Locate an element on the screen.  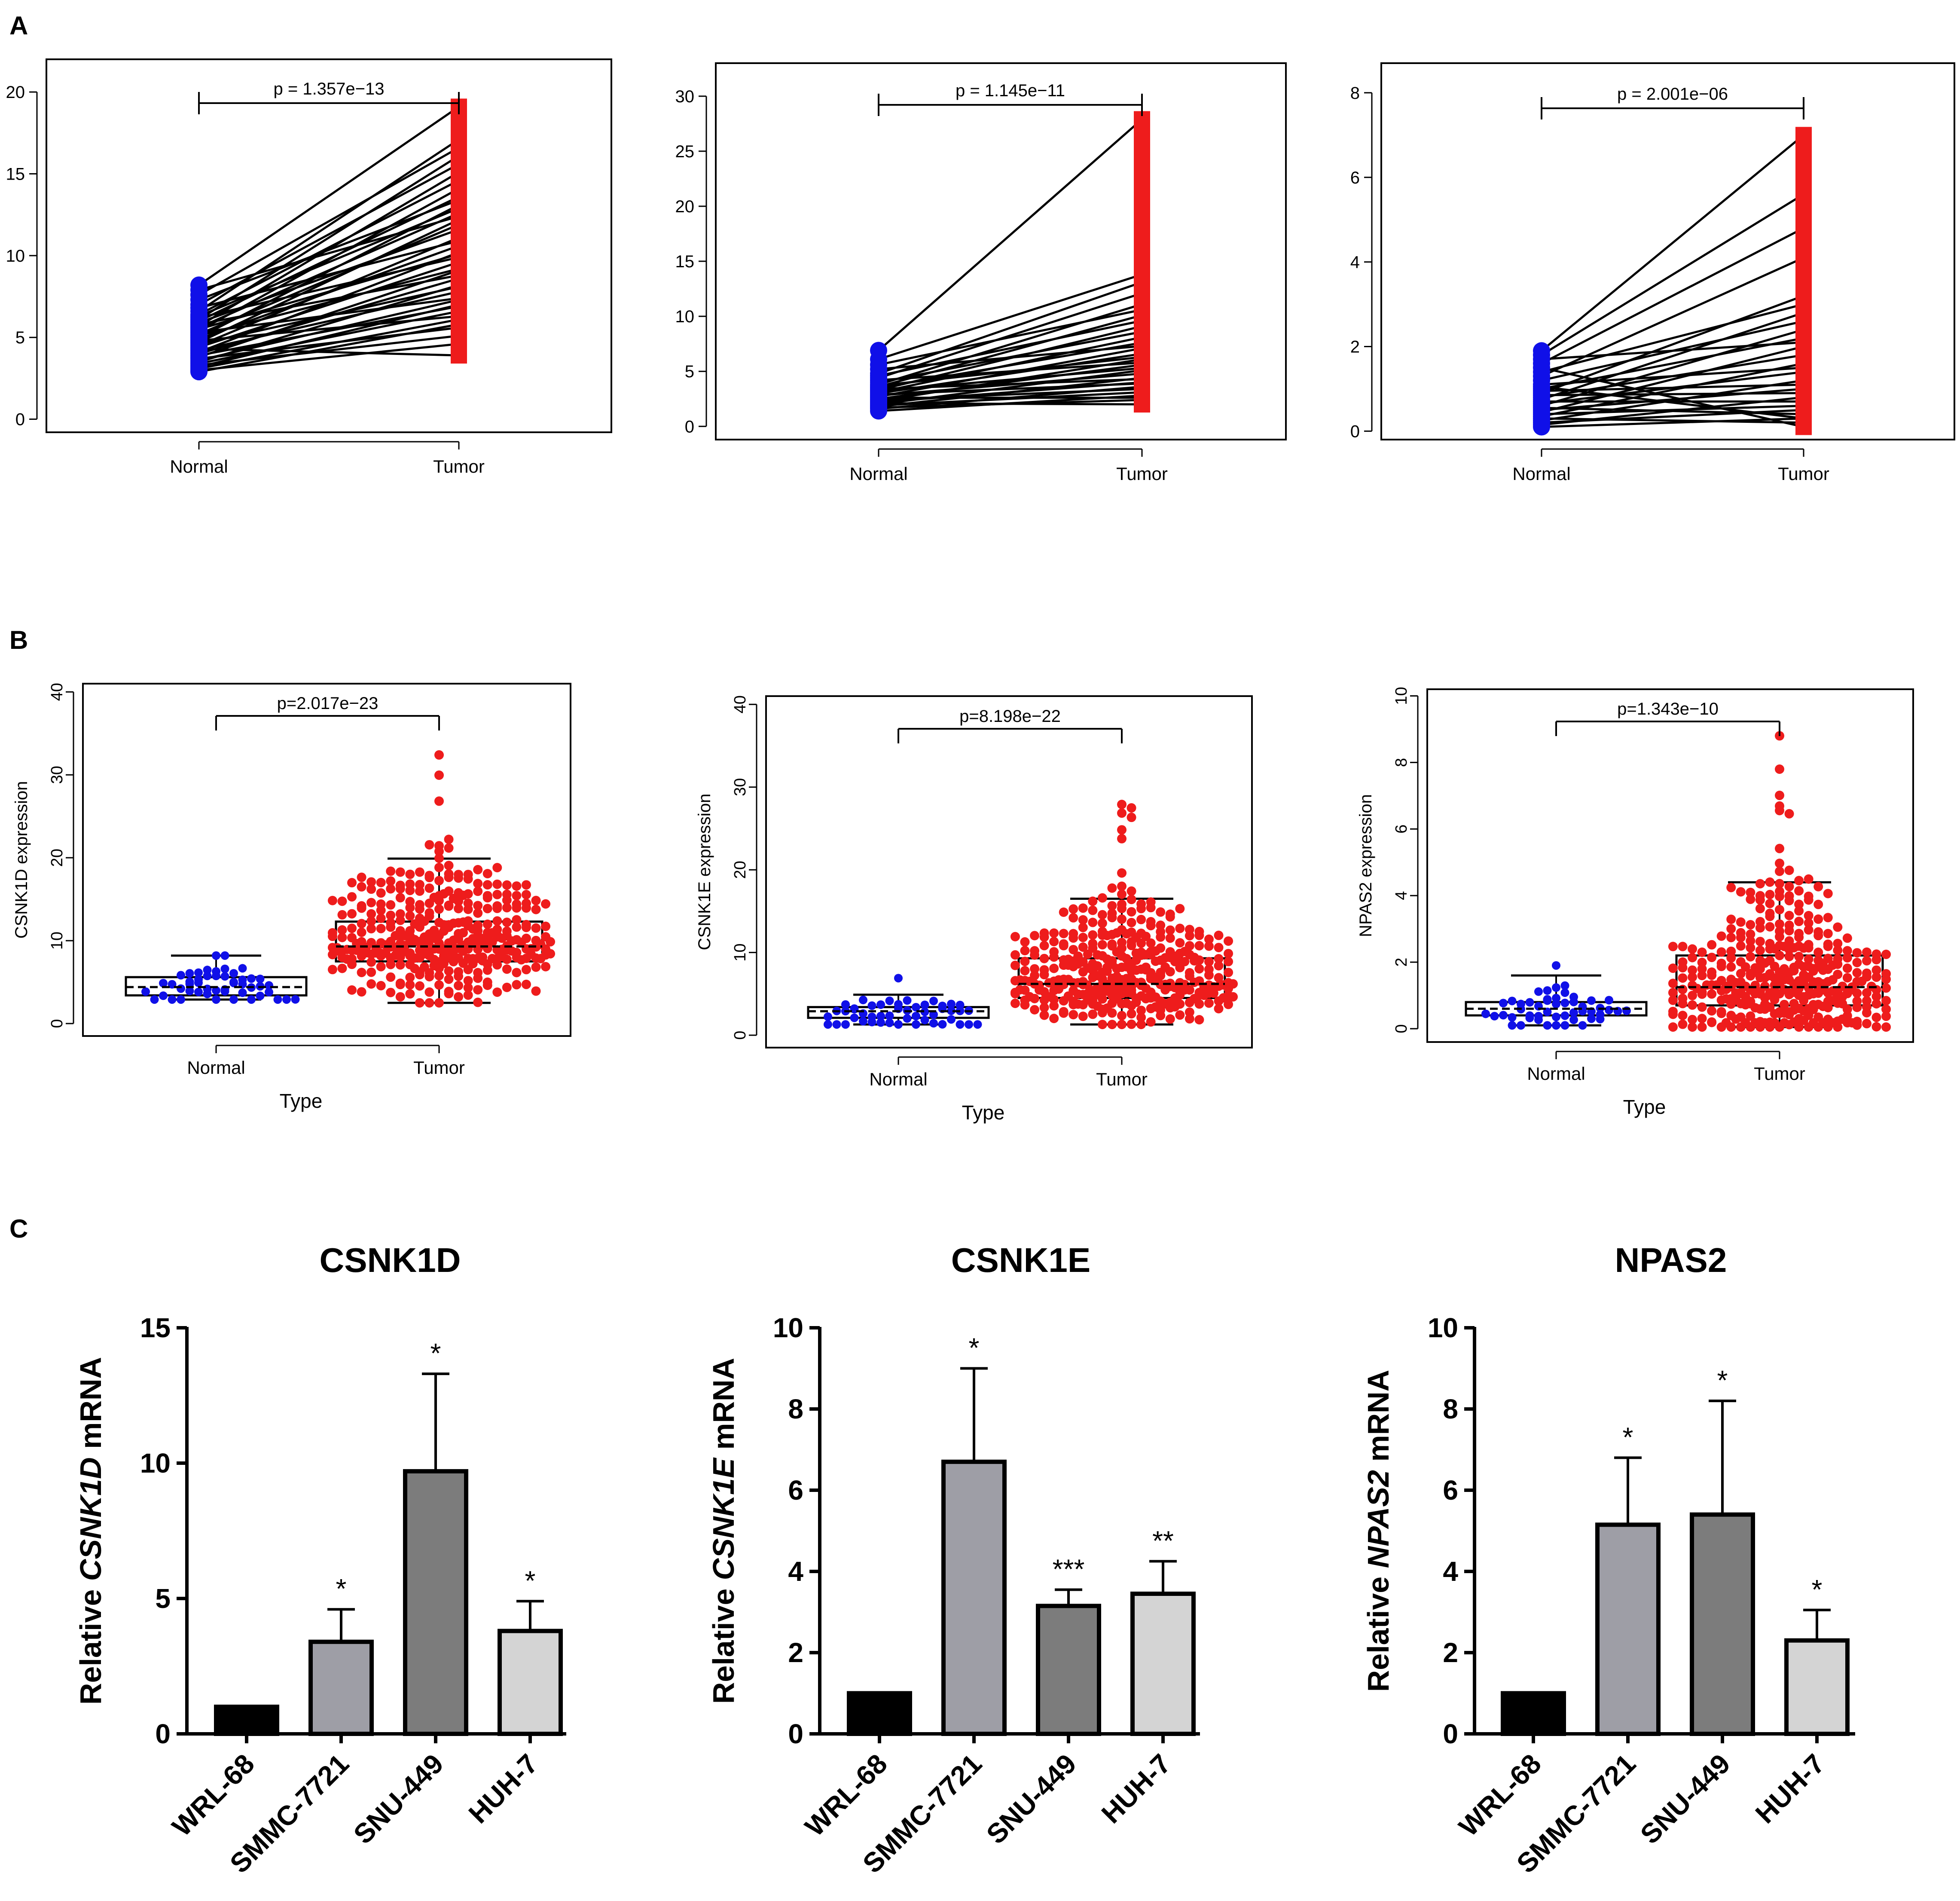
y-tick-label: 20 is located at coordinates (57, 858).